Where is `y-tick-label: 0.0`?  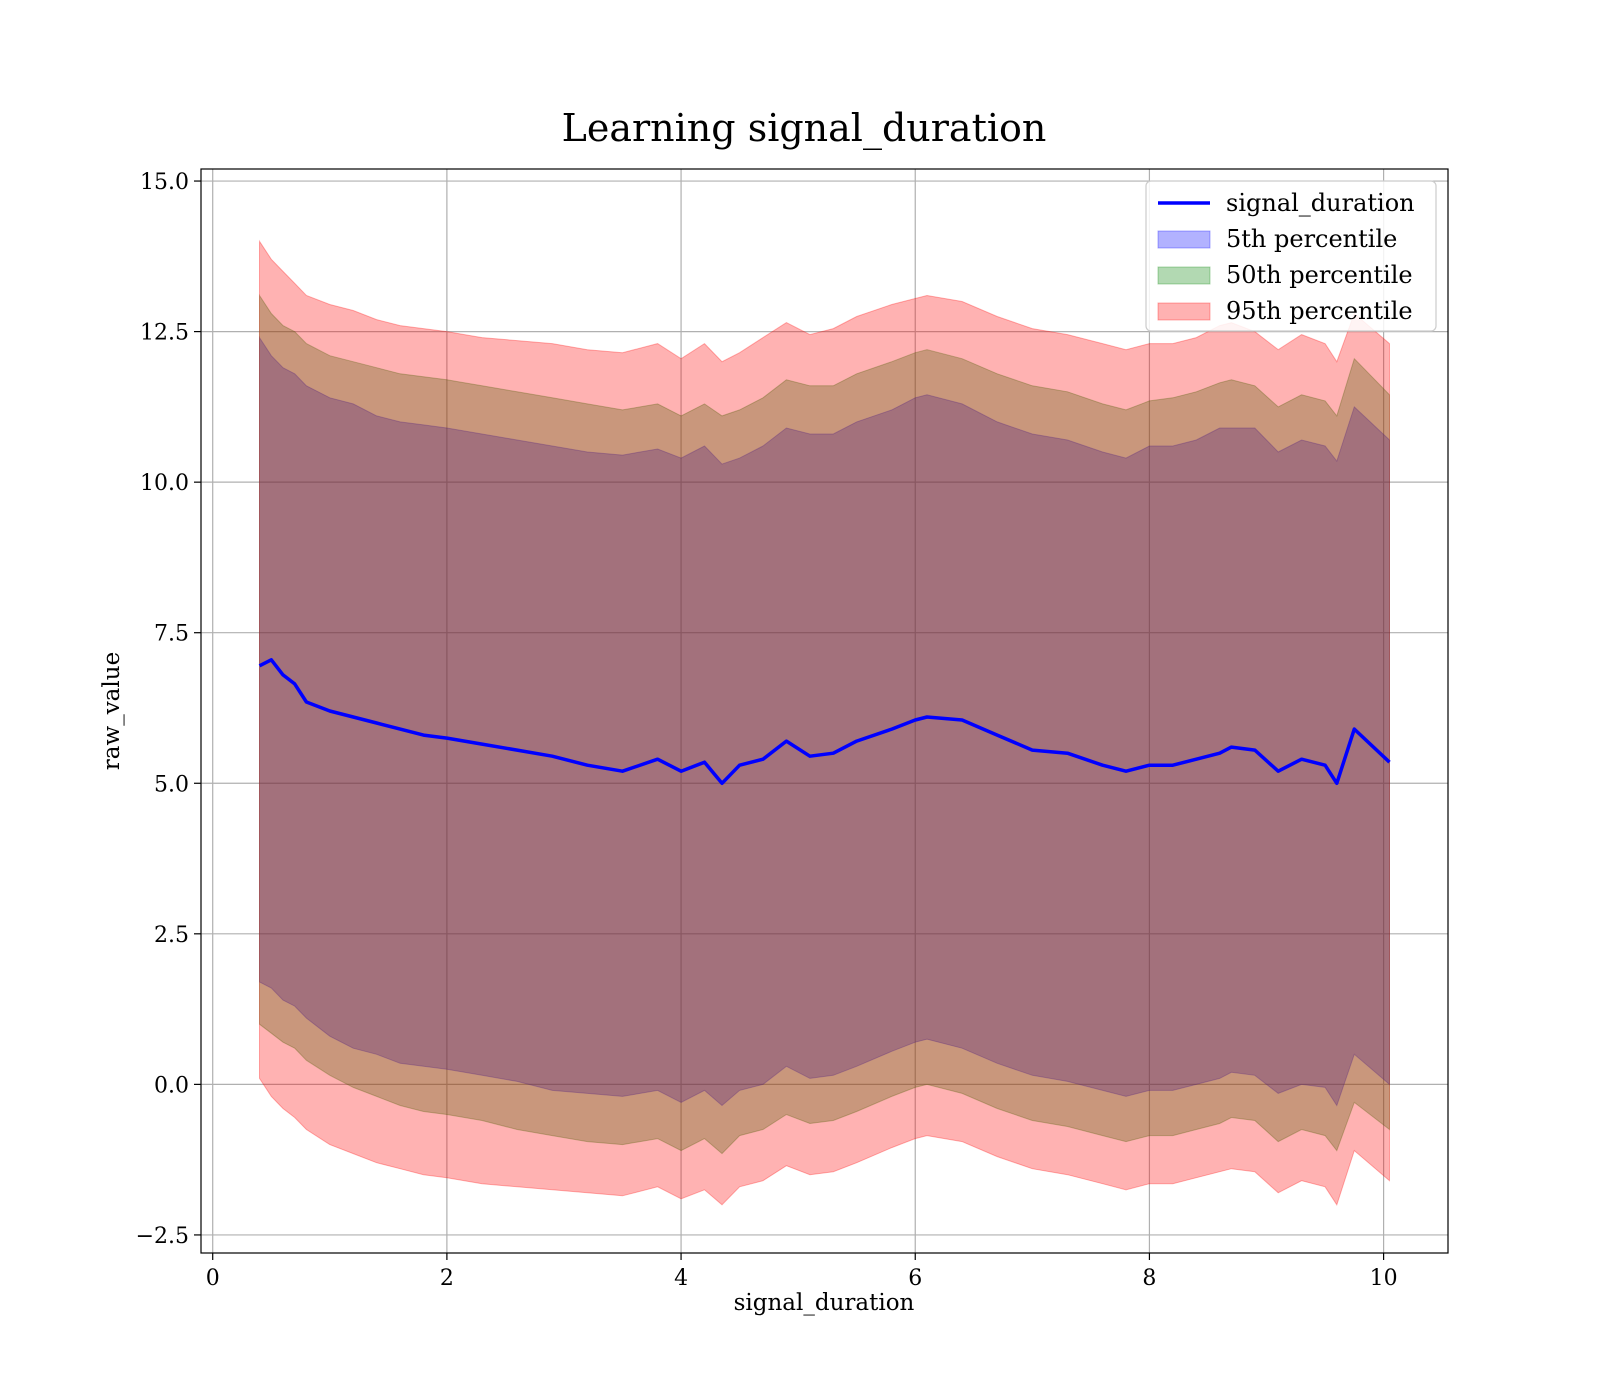
y-tick-label: 0.0 is located at coordinates (171, 1085).